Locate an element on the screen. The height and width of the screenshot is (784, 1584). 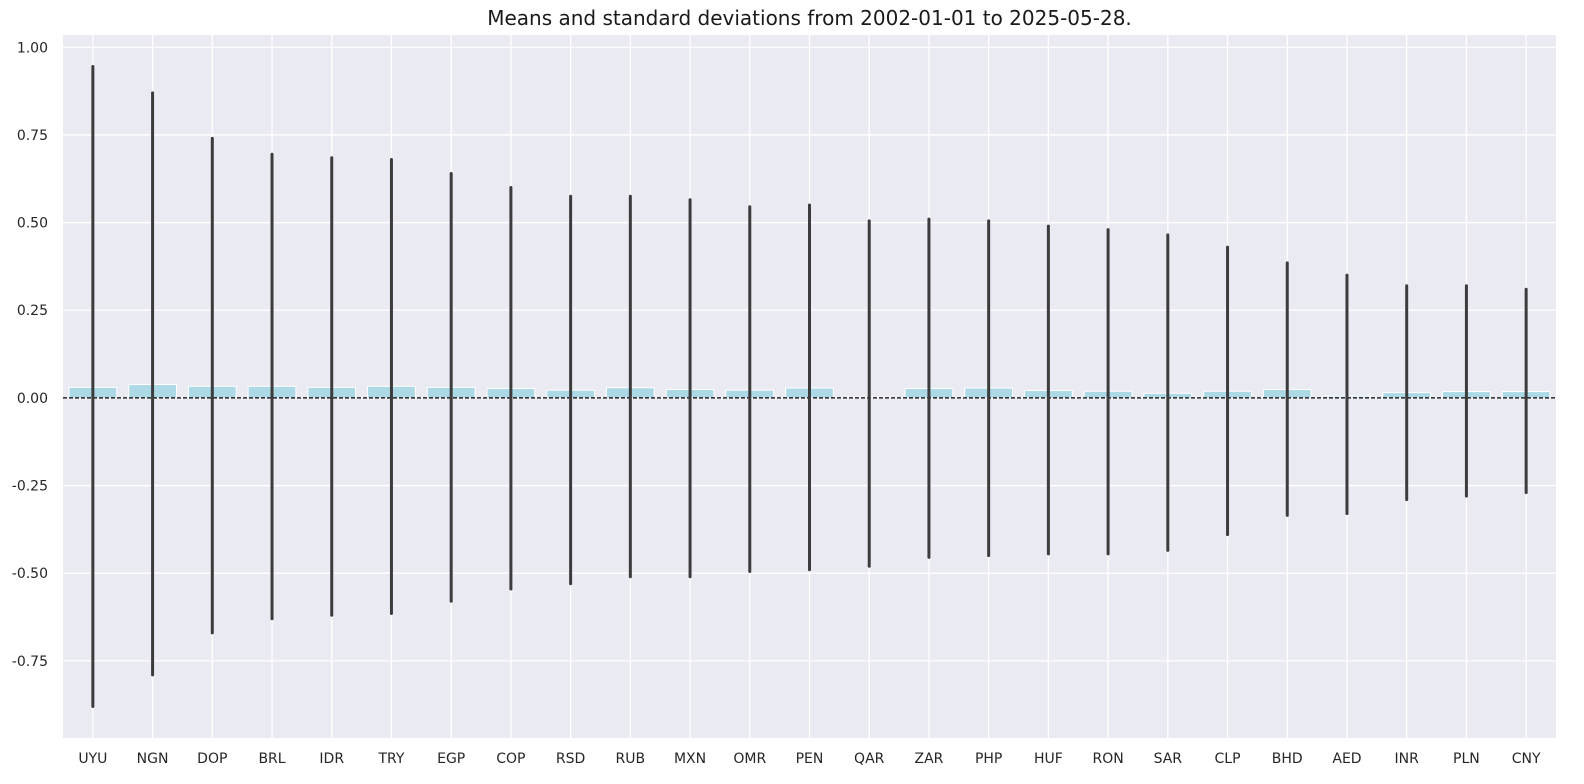
y-tick-label: 0.25 is located at coordinates (32, 311).